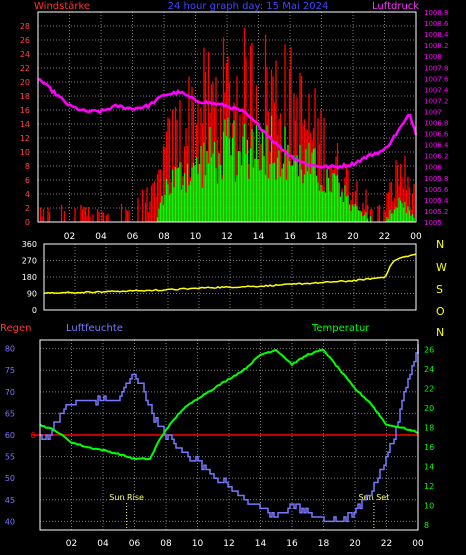  What do you see at coordinates (27, 222) in the screenshot?
I see `wind-y-tick-label: 0` at bounding box center [27, 222].